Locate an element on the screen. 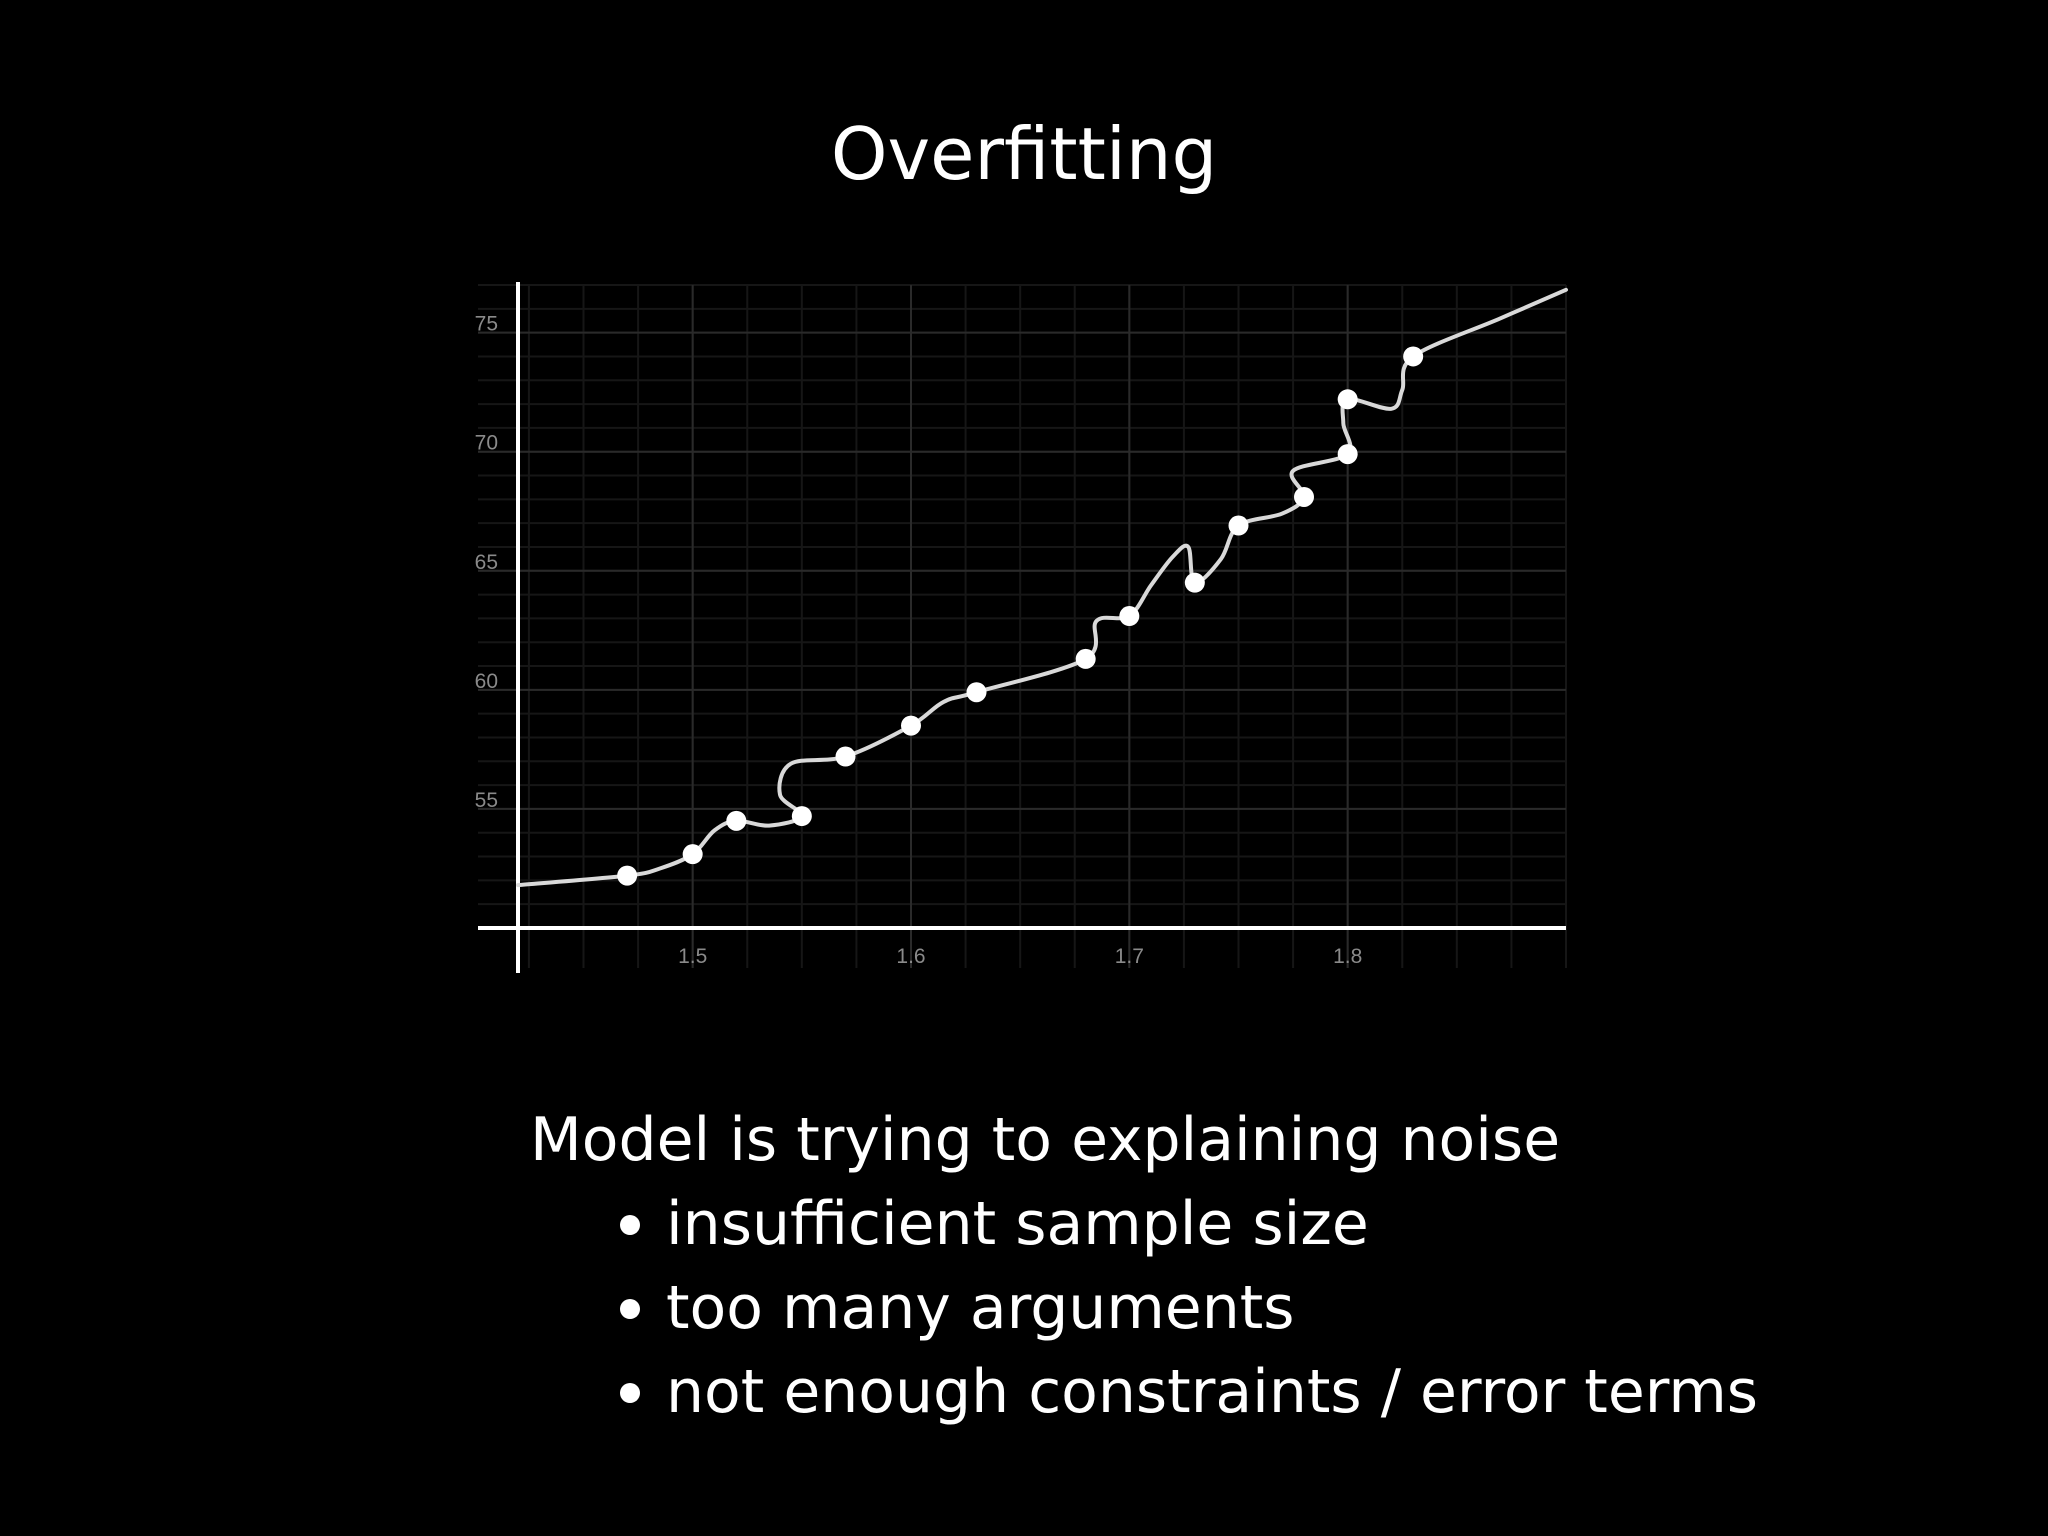  y-tick-label: 70 is located at coordinates (486, 443).